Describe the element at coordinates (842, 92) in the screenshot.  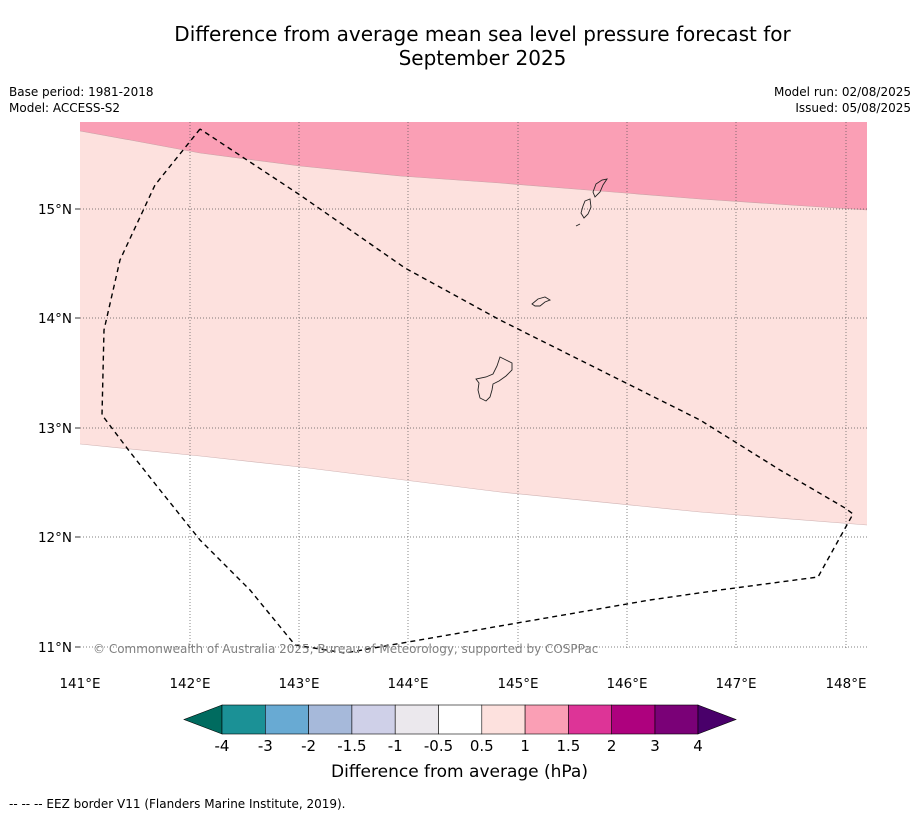
I see `model-run-label: Model run: 02/08/2025` at that location.